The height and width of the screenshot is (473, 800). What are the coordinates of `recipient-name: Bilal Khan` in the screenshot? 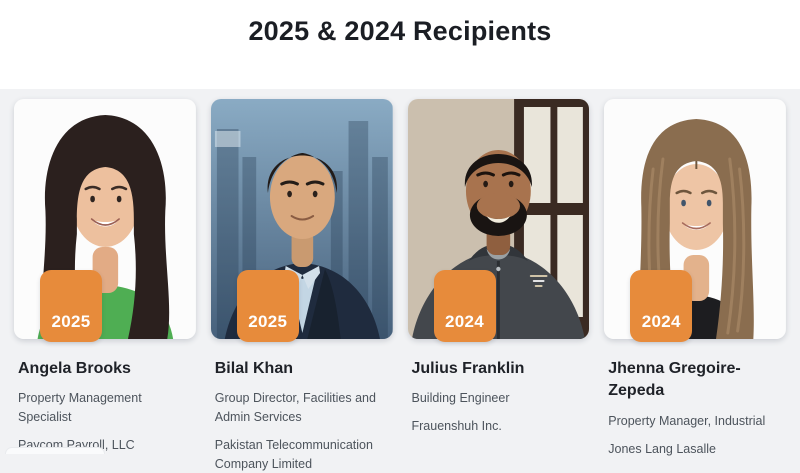 It's located at (253, 368).